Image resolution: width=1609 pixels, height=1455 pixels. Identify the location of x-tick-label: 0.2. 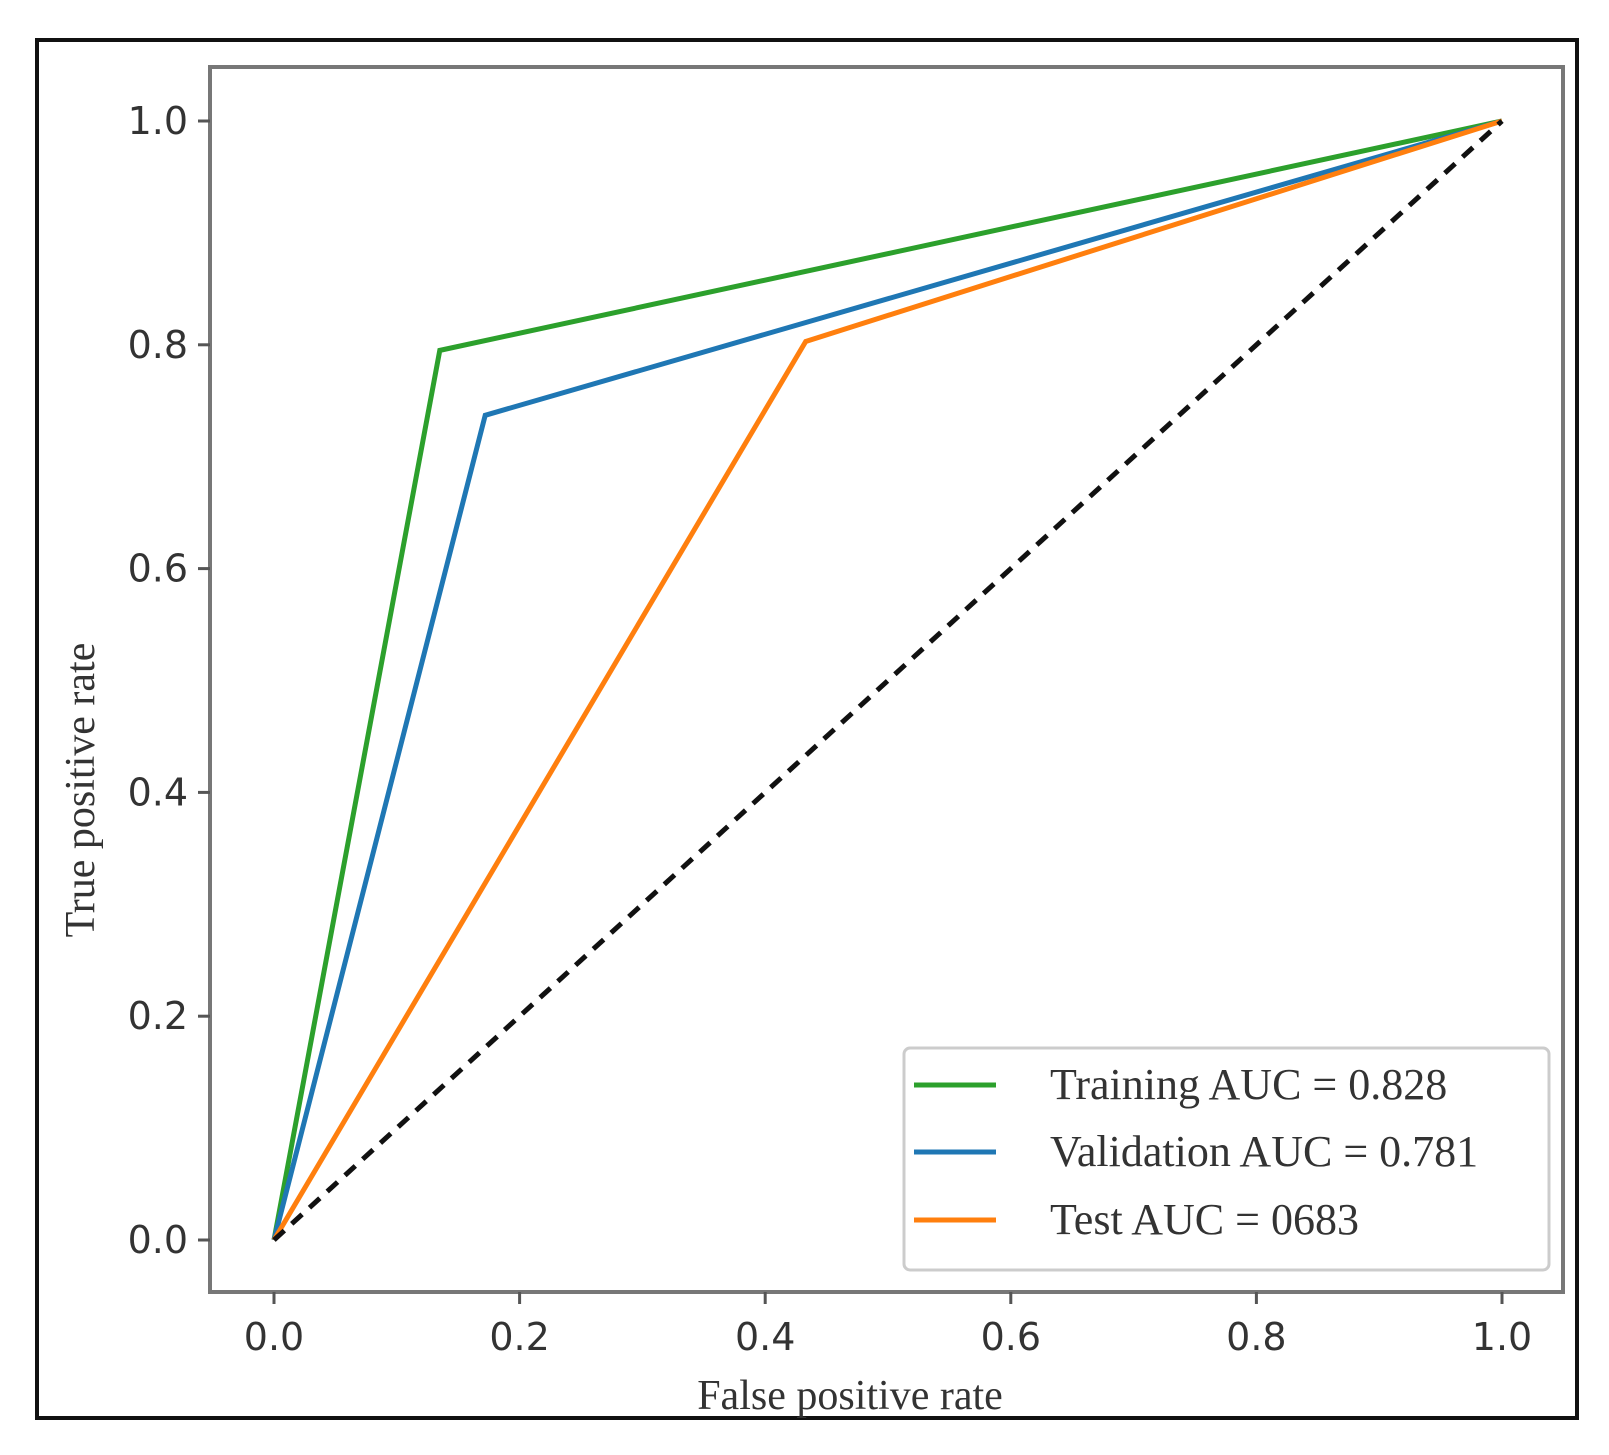
(519, 1337).